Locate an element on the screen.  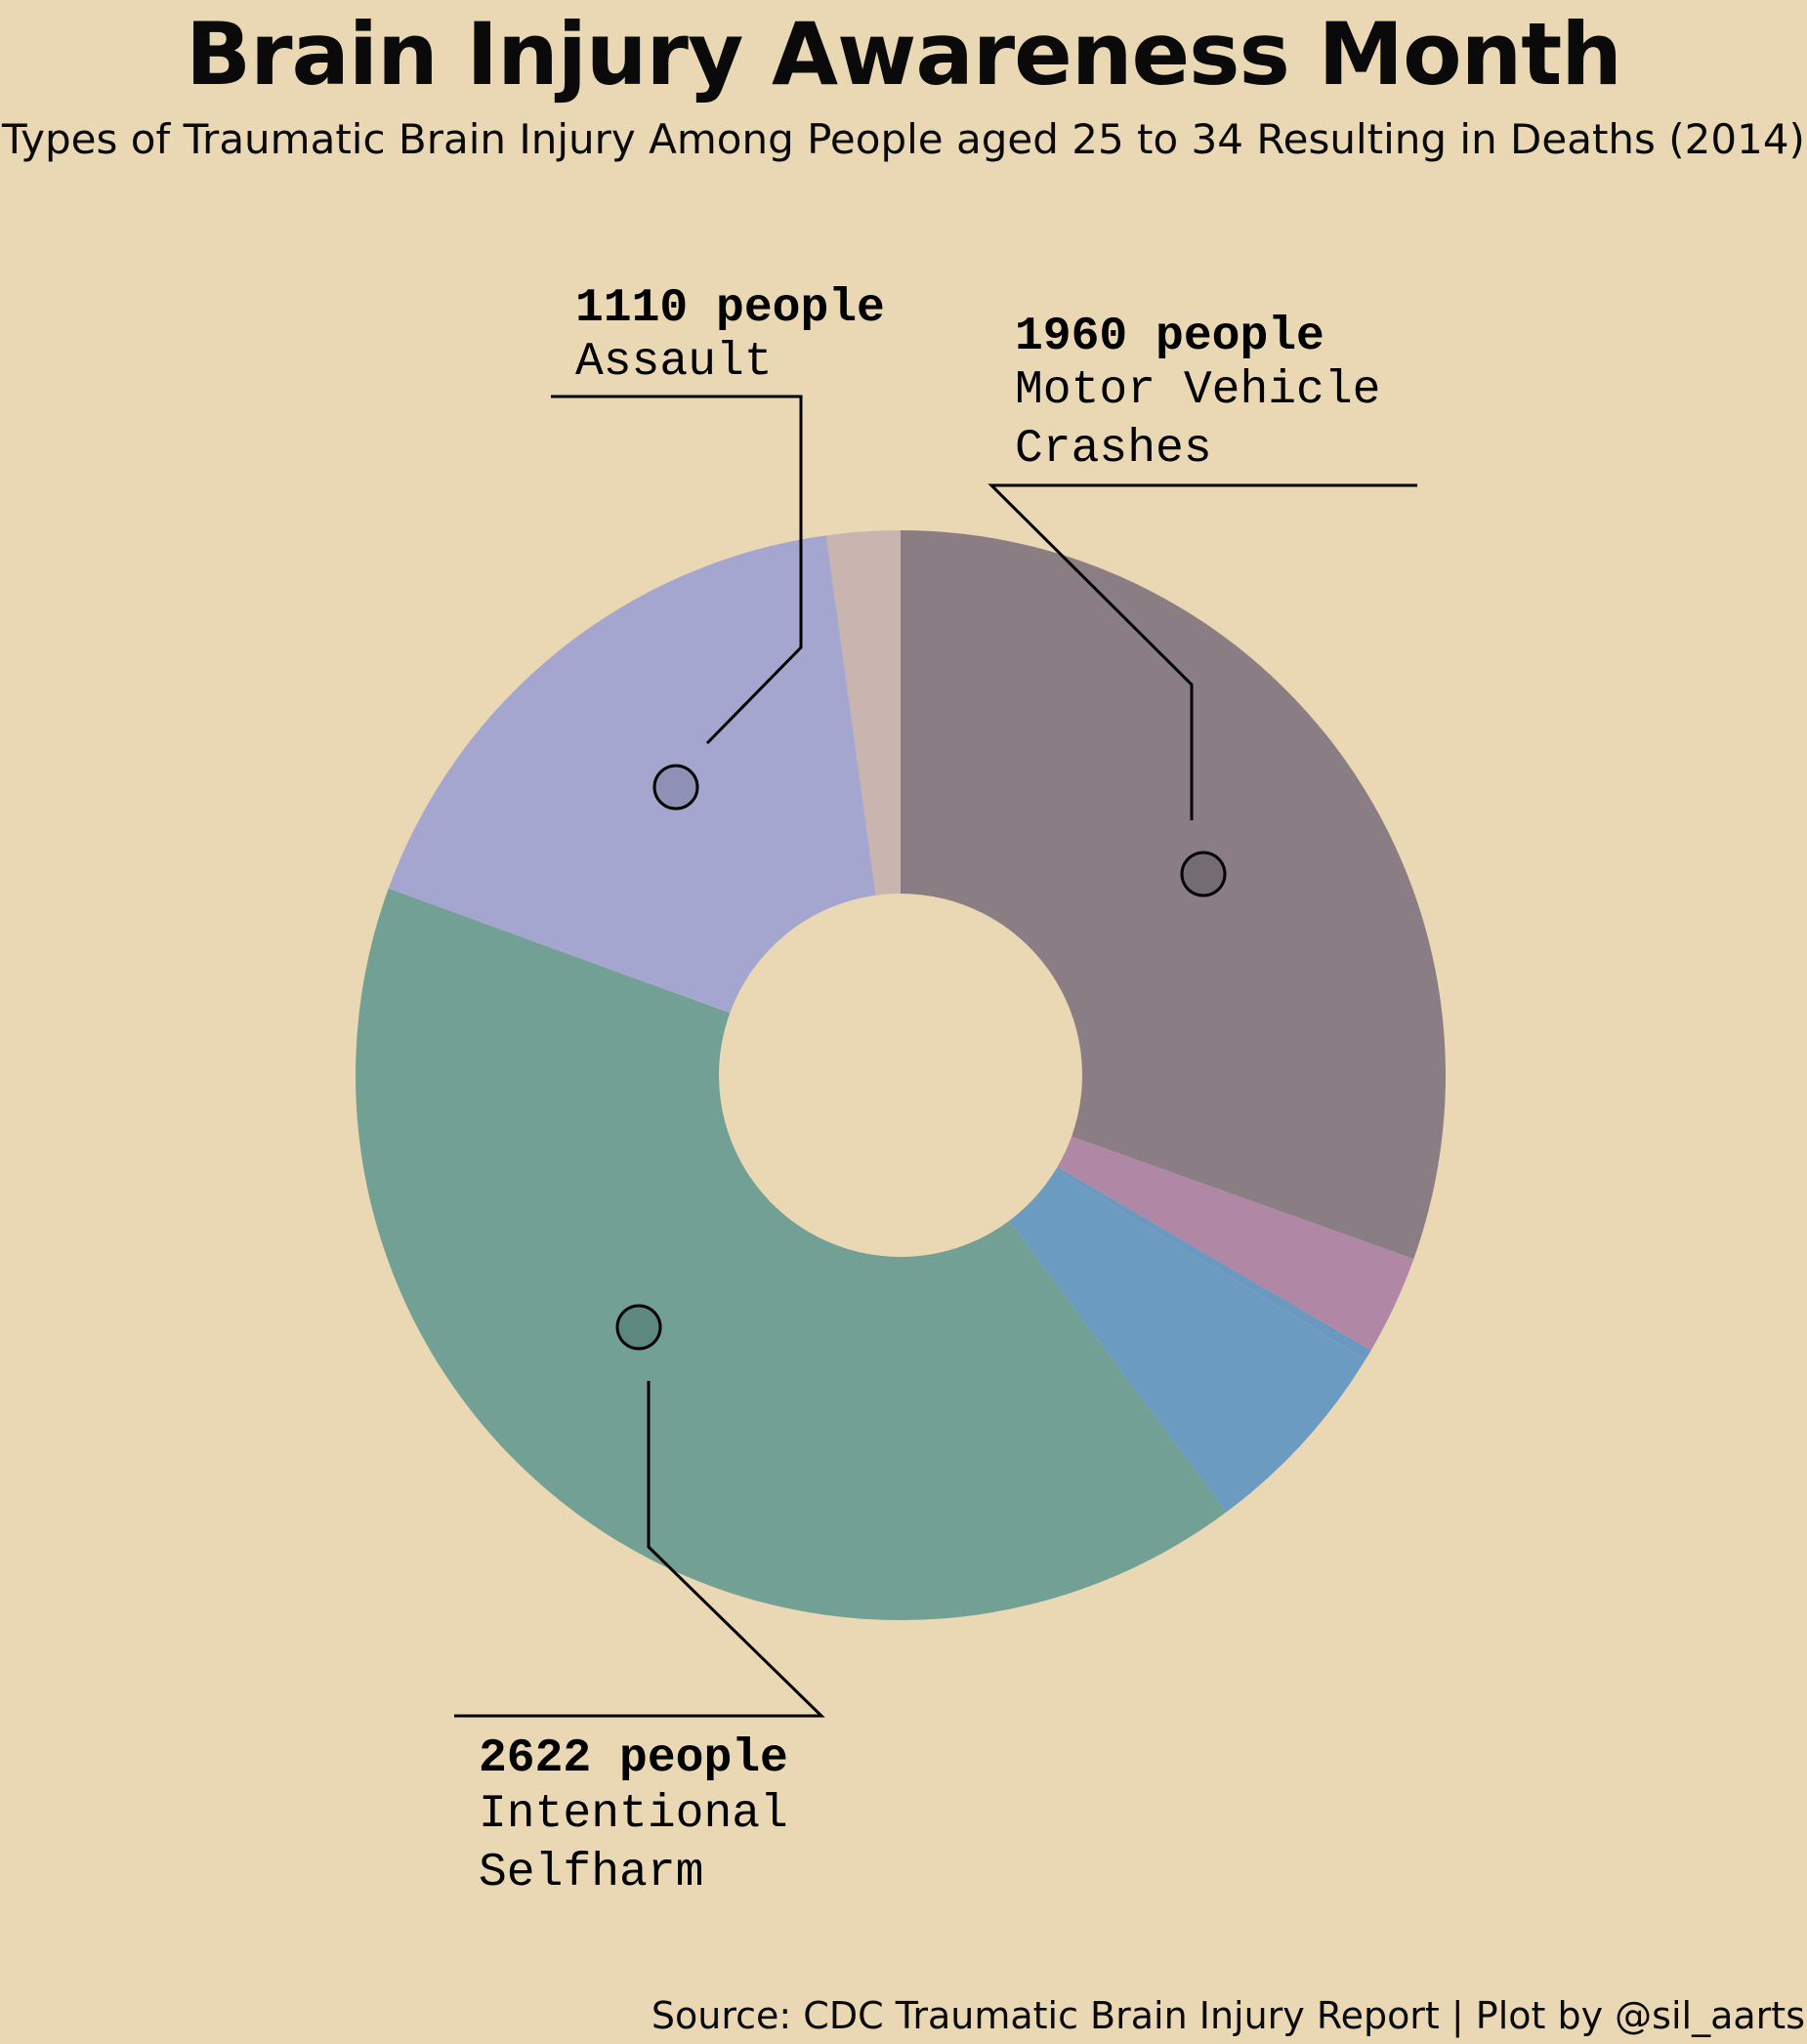
annotation-selfharm: 2622 people Intentional Selfharm is located at coordinates (640, 1601).